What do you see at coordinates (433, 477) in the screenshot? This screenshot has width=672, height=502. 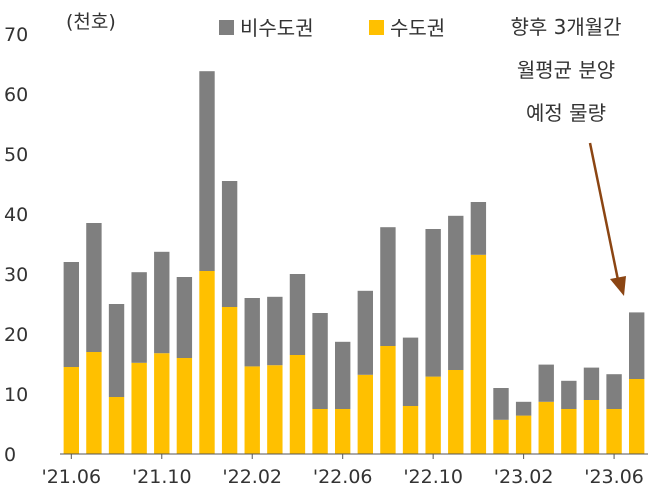 I see `x-tick-label: '22.10` at bounding box center [433, 477].